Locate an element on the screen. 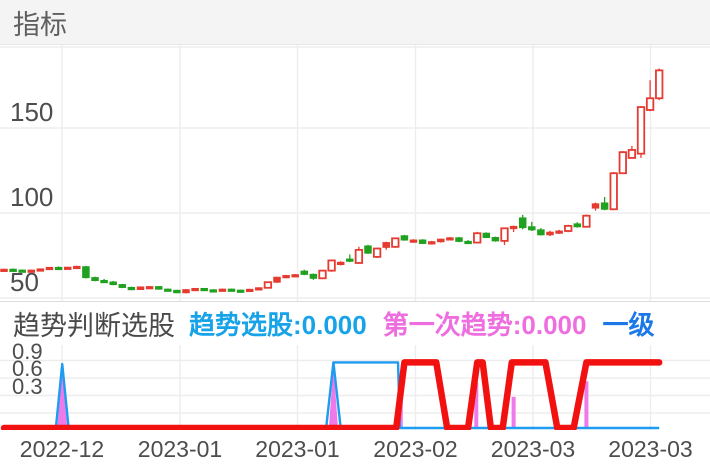 Image resolution: width=710 pixels, height=472 pixels. x-axis-label: 2022-12 is located at coordinates (62, 448).